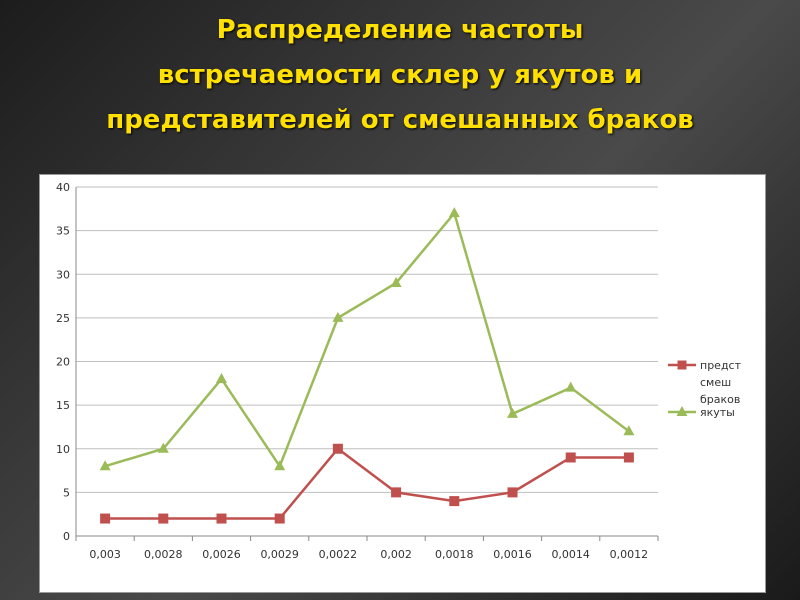  Describe the element at coordinates (63, 318) in the screenshot. I see `y-tick-label: 25` at that location.